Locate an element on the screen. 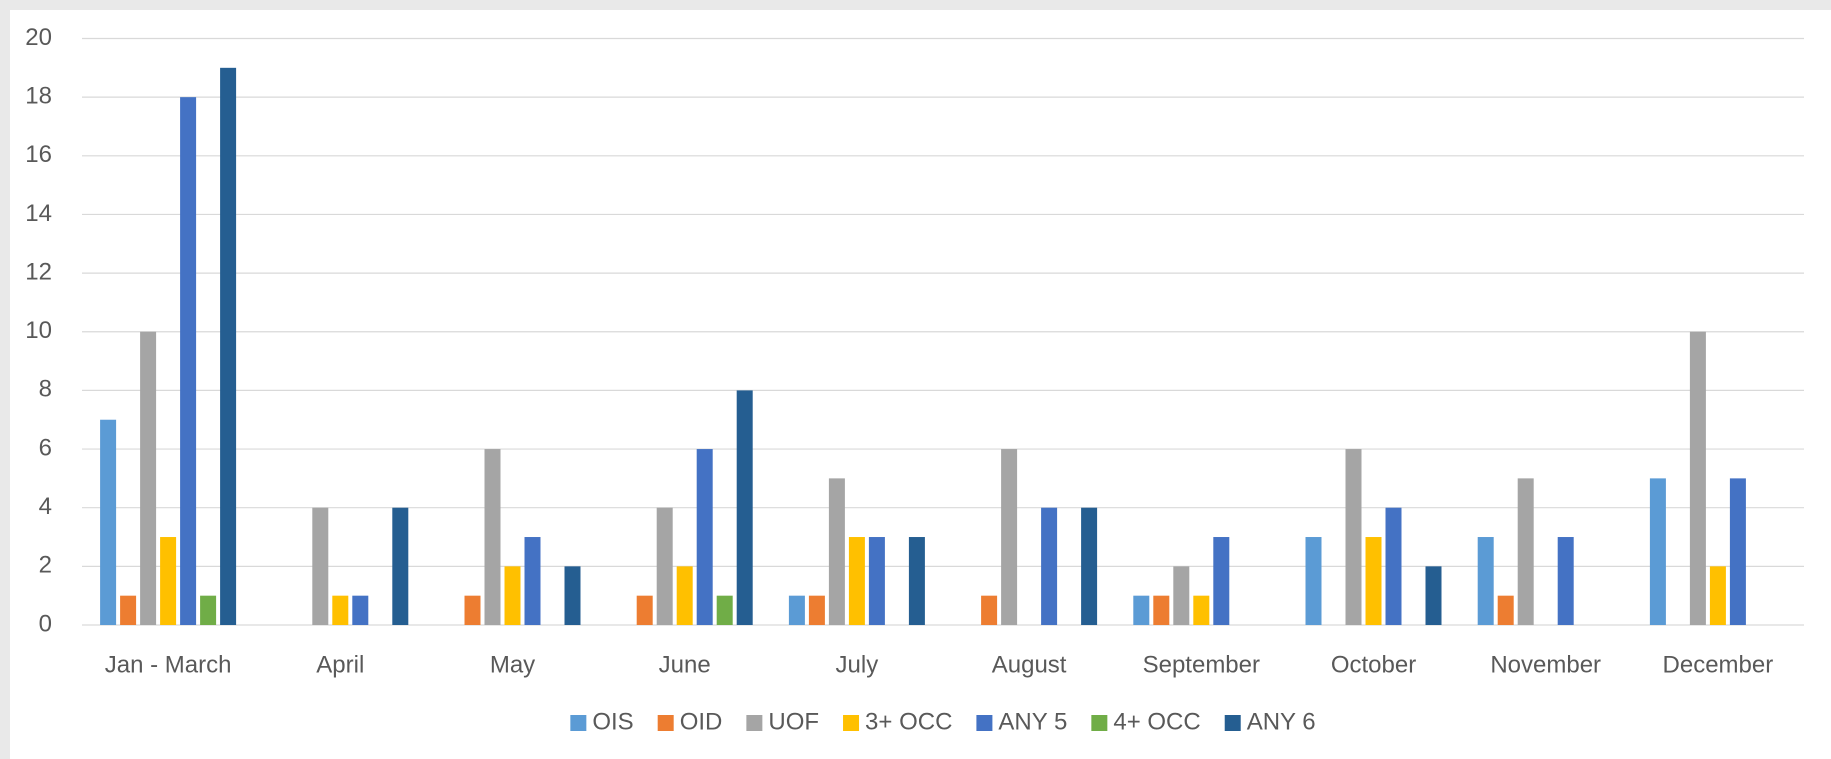  y-tick-label: 0 is located at coordinates (45, 623).